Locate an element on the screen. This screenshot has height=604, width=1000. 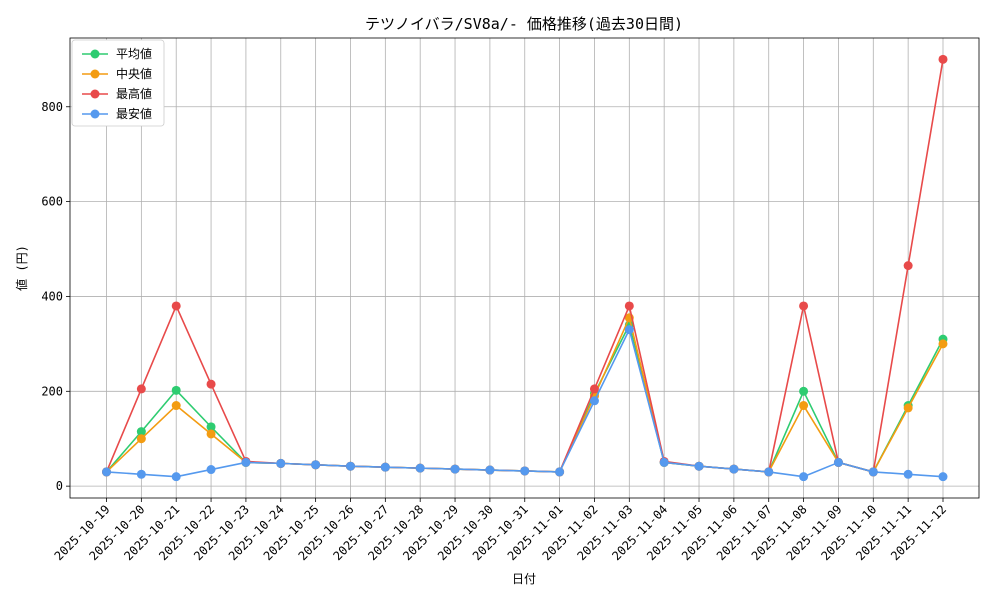
y-tick-label: 800 is located at coordinates (52, 107).